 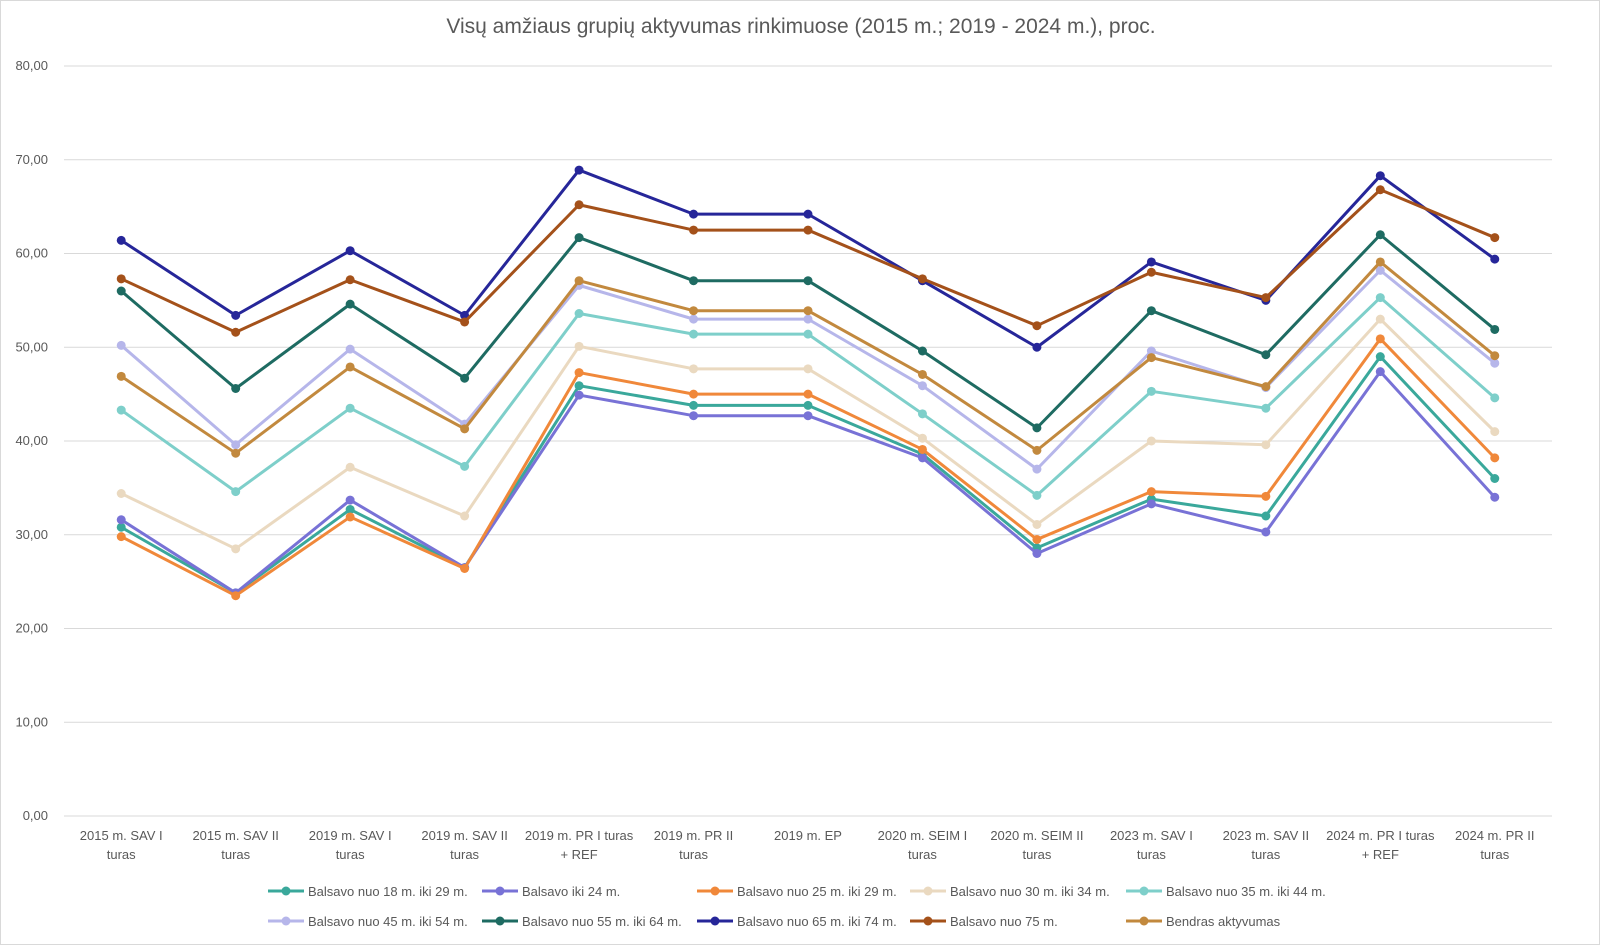 I want to click on legend-item: Balsavo nuo 45 m. iki 54 m., so click(x=368, y=921).